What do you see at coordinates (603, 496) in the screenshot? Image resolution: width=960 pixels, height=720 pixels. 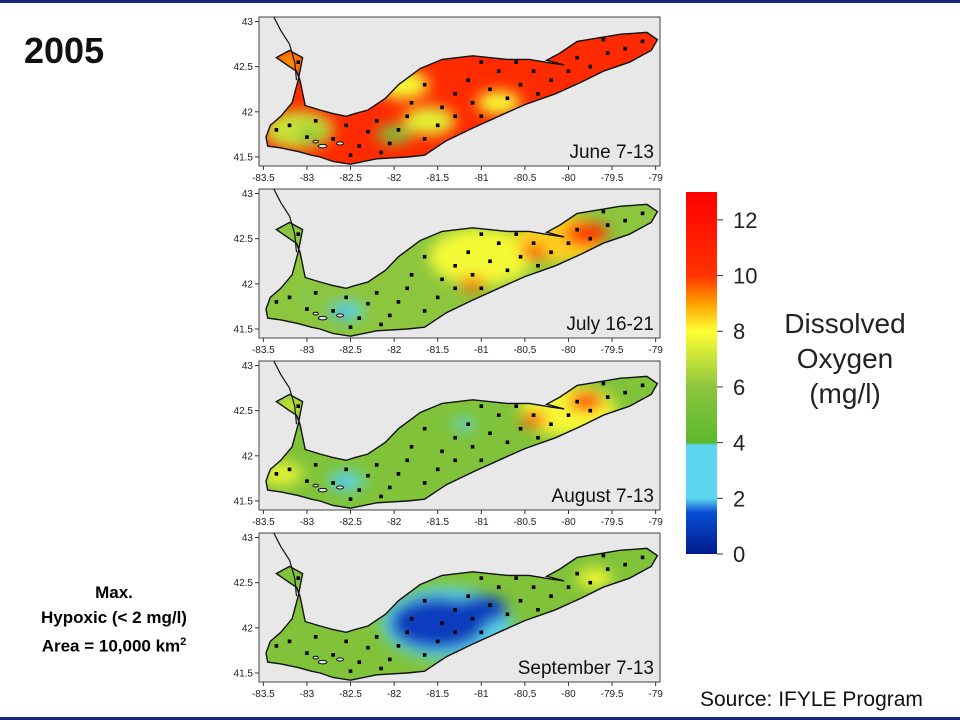 I see `panel-title-august: August 7-13` at bounding box center [603, 496].